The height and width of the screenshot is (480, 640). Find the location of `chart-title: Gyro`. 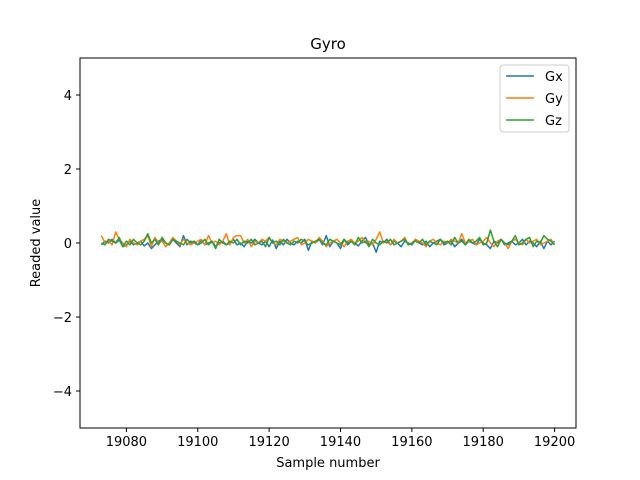

chart-title: Gyro is located at coordinates (328, 44).